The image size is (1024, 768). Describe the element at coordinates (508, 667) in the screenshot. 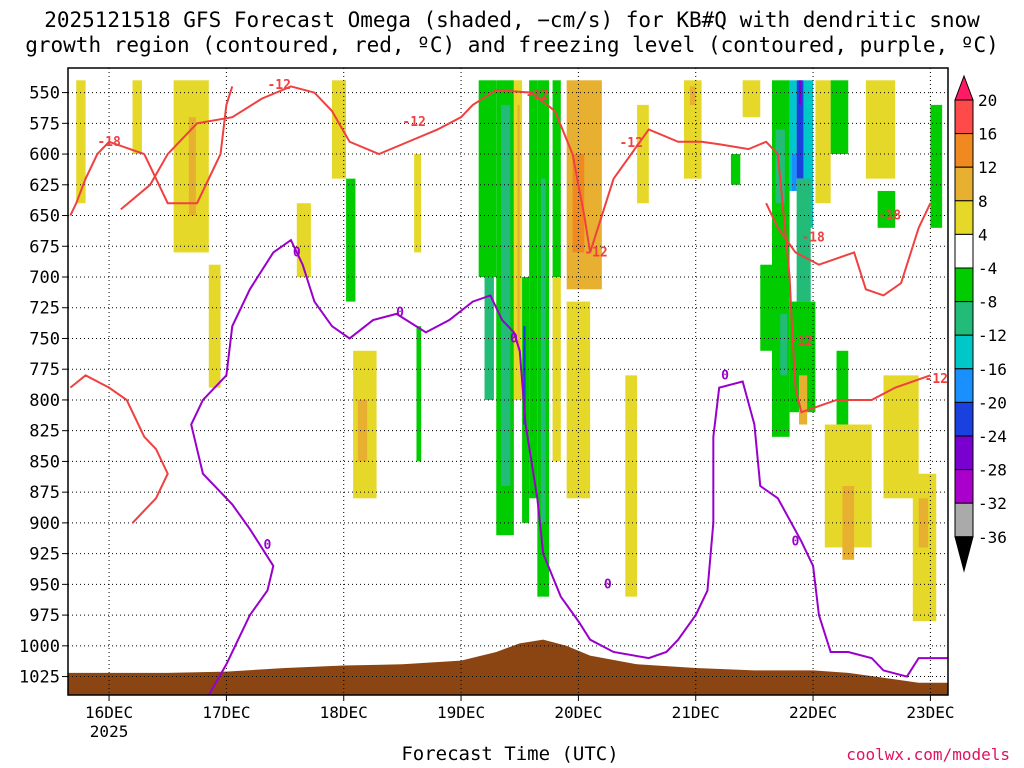

I see `terrain-area` at that location.